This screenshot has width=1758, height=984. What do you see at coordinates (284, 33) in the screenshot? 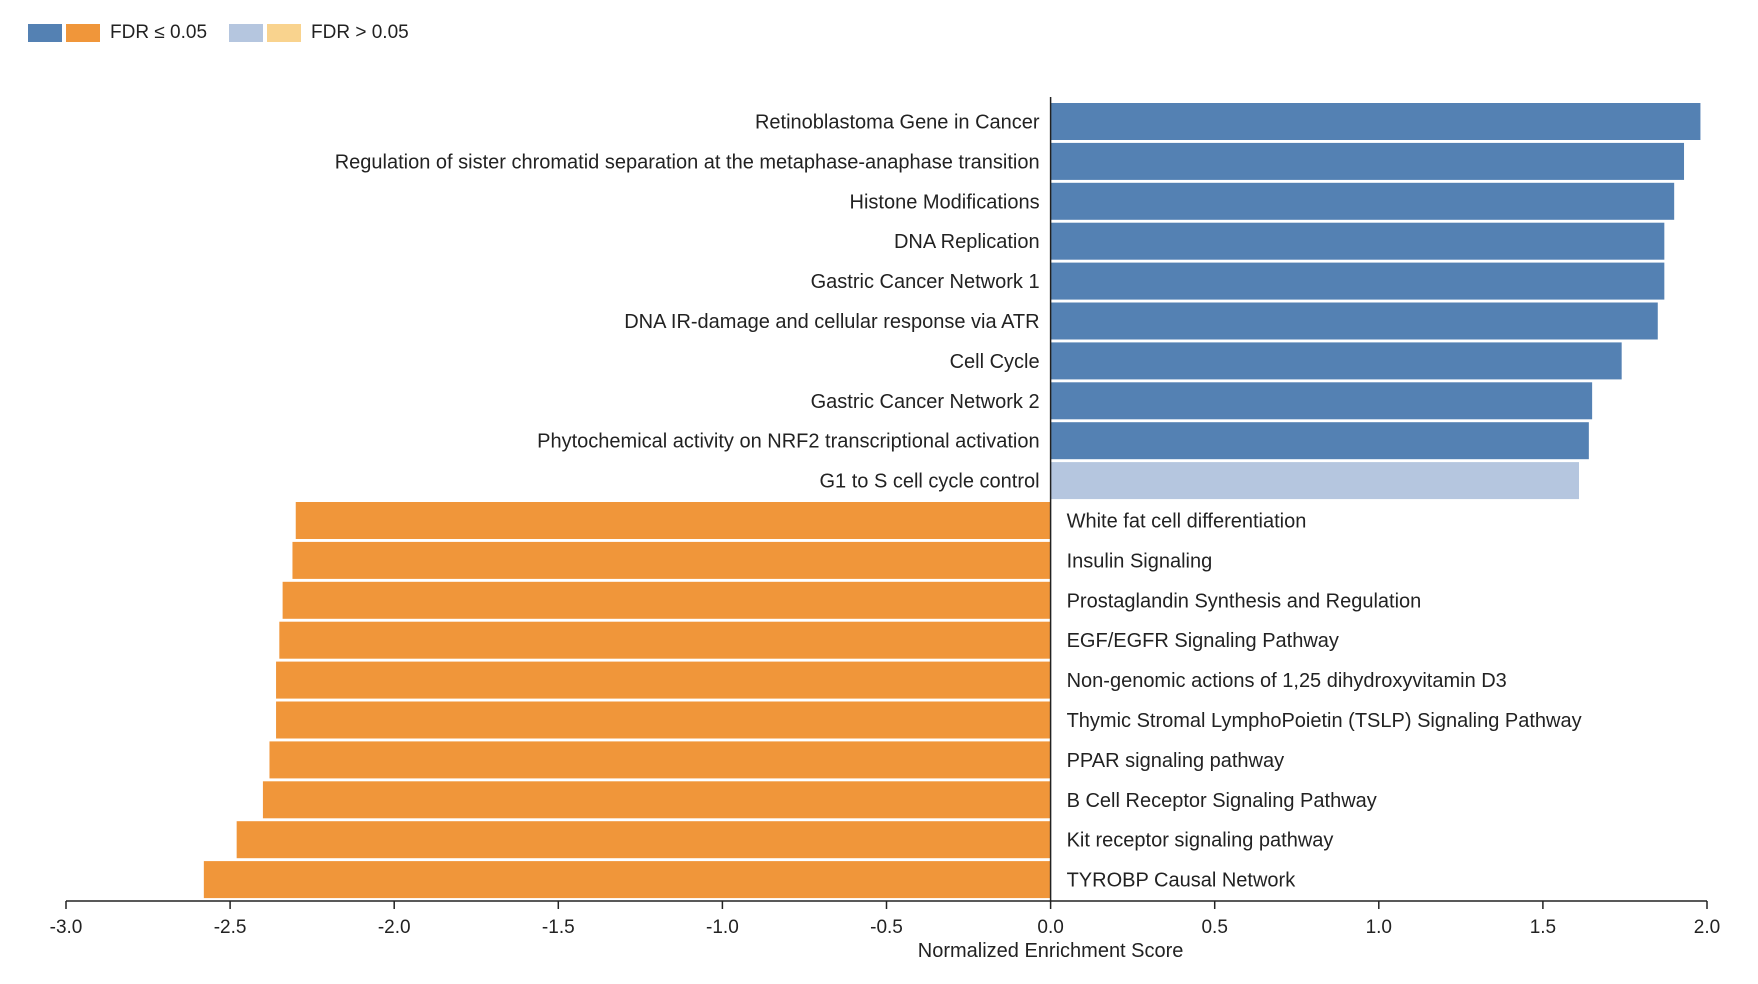
I see `legend-swatch-down-nonsignificant` at bounding box center [284, 33].